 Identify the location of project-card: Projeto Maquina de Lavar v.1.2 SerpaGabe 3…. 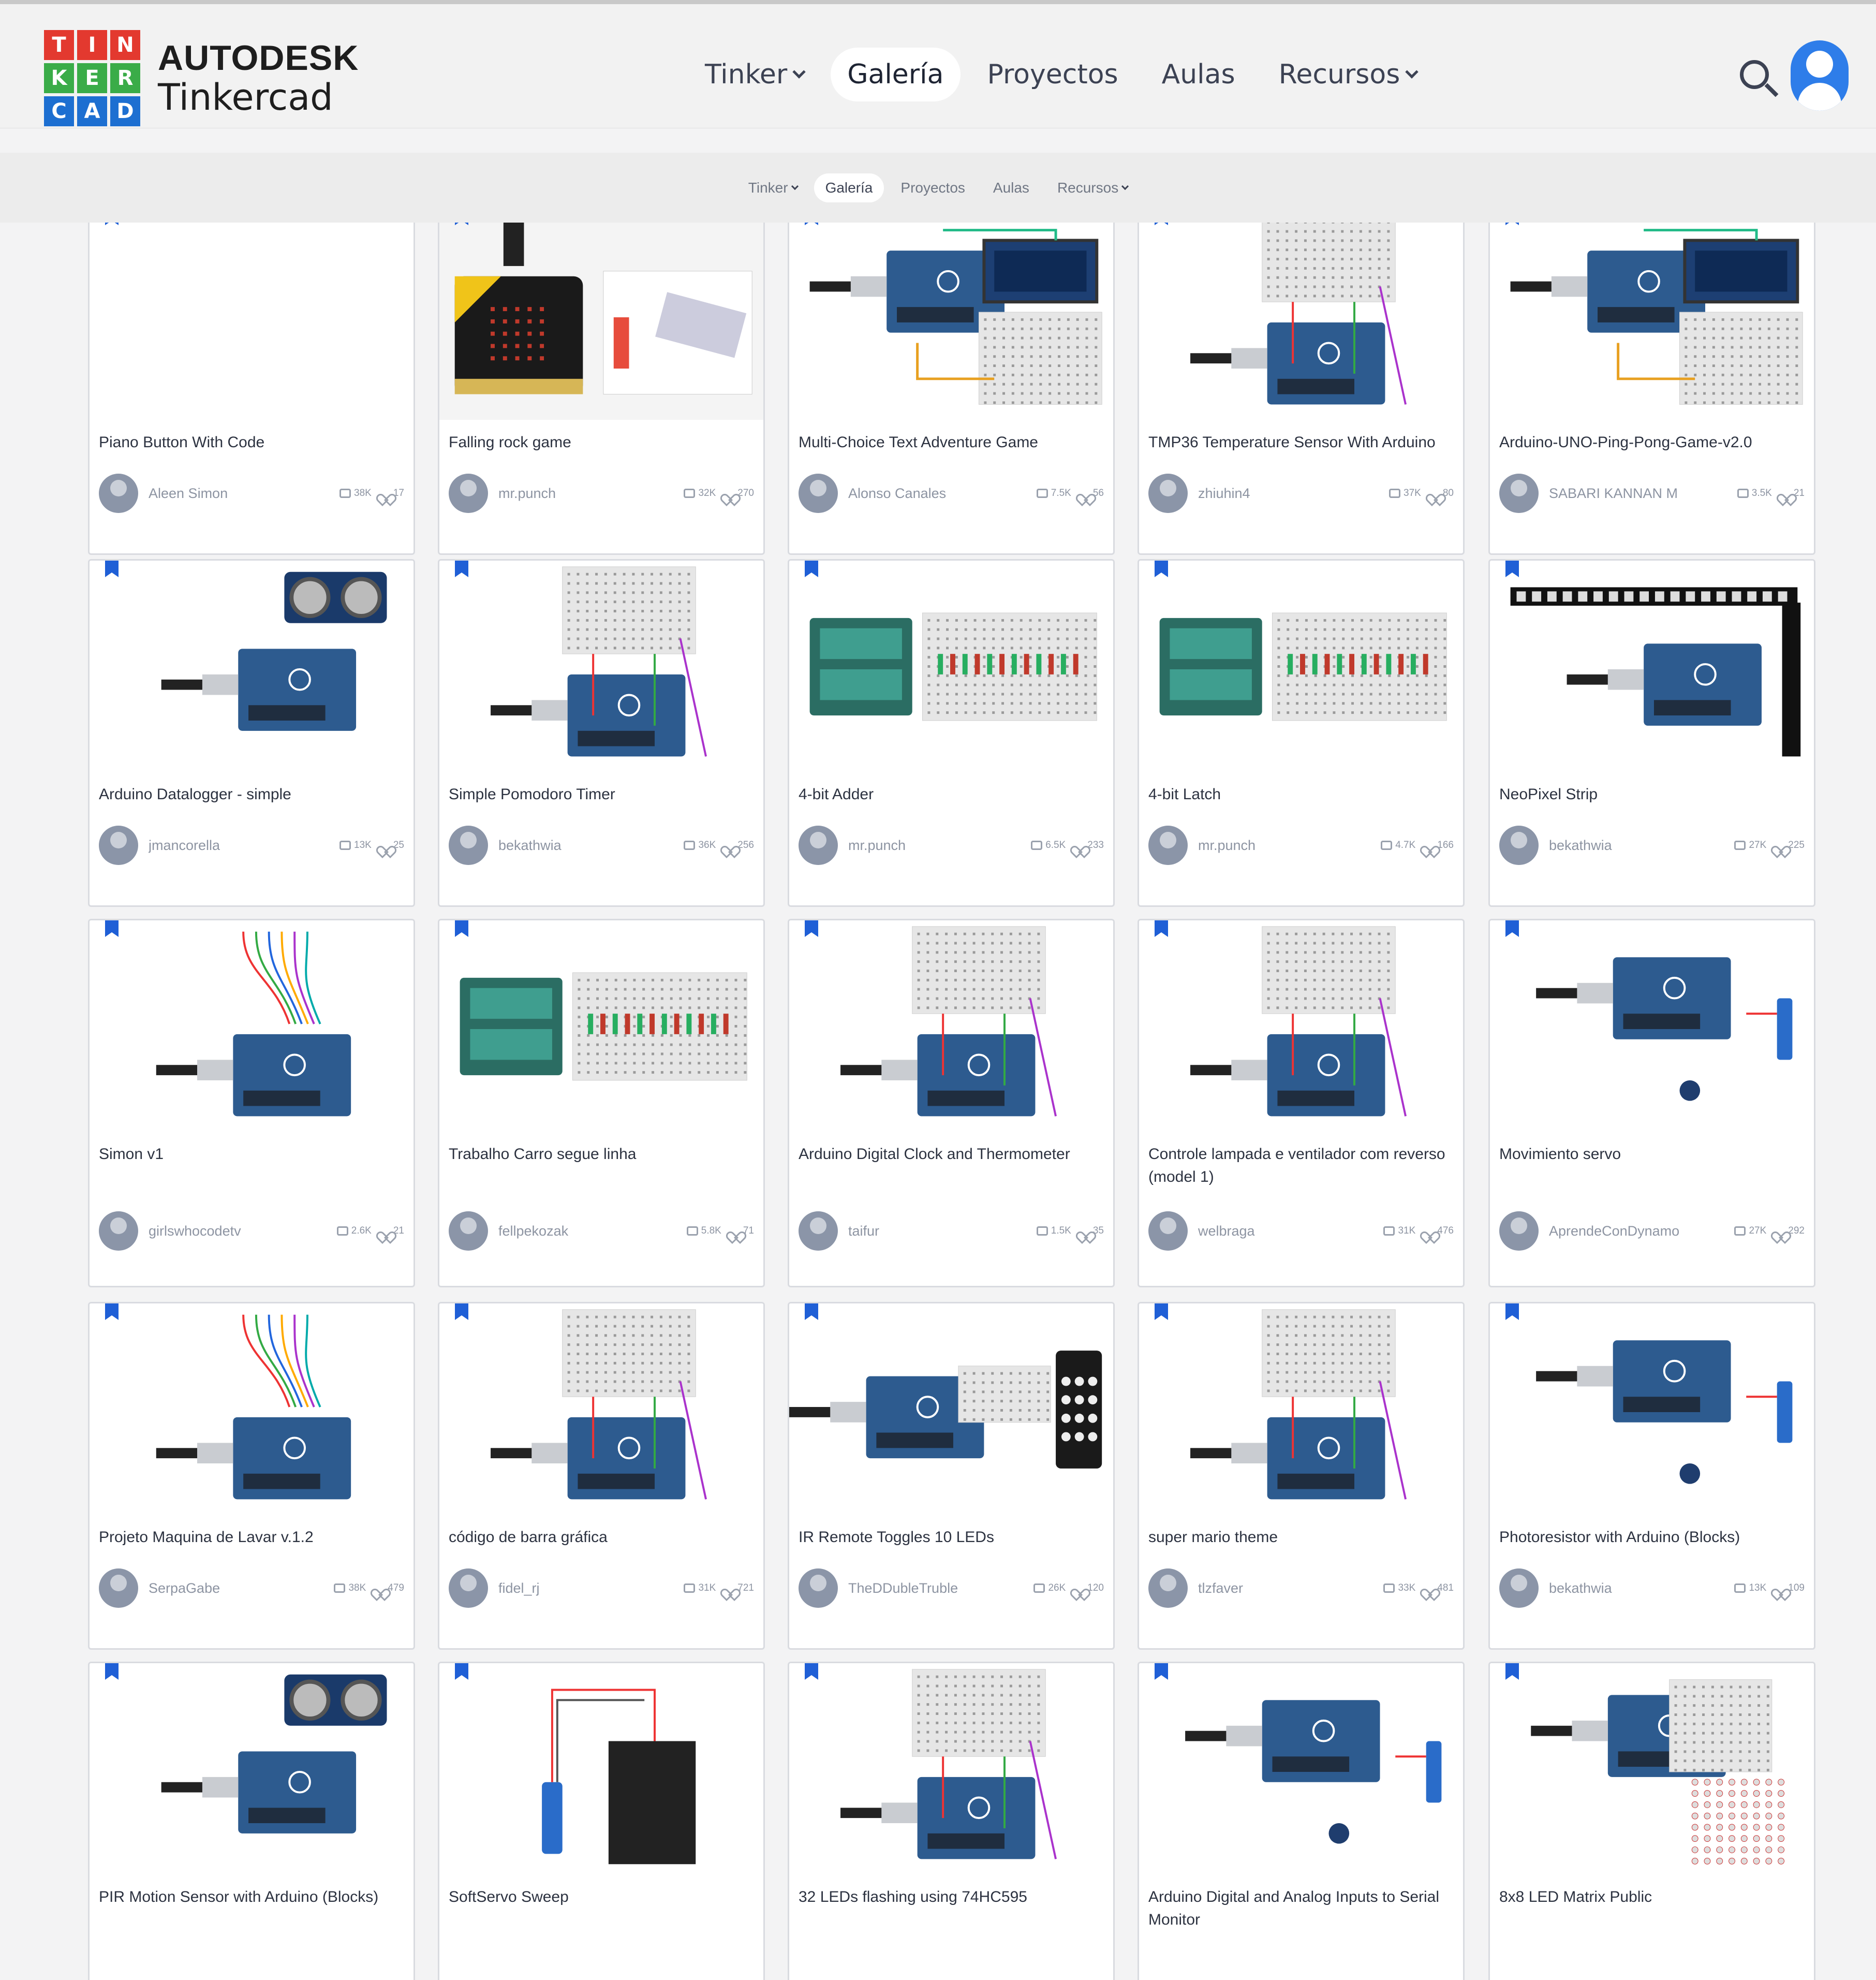
(251, 1476).